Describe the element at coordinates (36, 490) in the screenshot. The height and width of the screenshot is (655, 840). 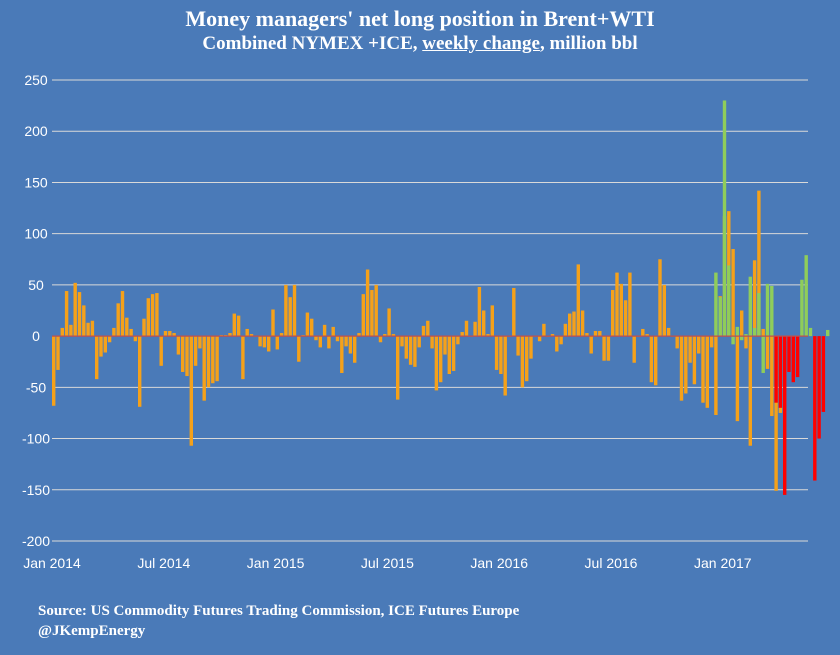
I see `y-tick-label: -150` at that location.